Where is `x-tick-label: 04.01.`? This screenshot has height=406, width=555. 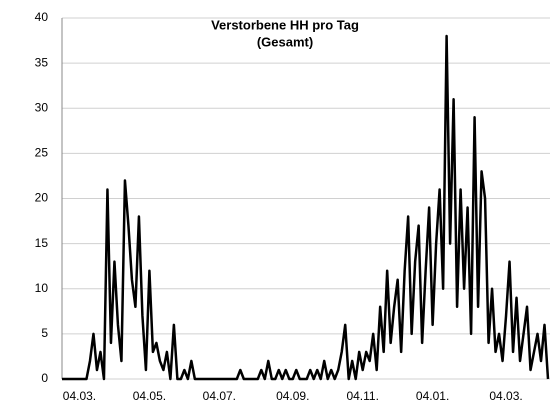 x-tick-label: 04.01. is located at coordinates (432, 396).